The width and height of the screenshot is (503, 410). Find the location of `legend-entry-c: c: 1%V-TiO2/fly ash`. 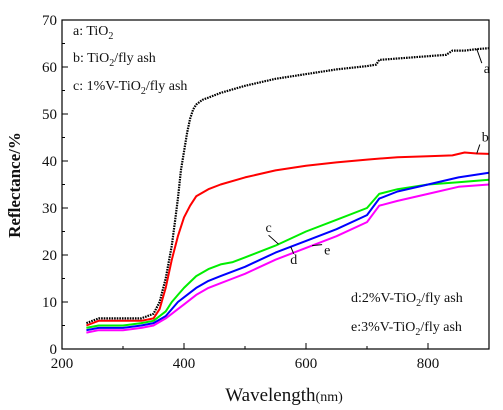

legend-entry-c: c: 1%V-TiO2/fly ash is located at coordinates (130, 88).